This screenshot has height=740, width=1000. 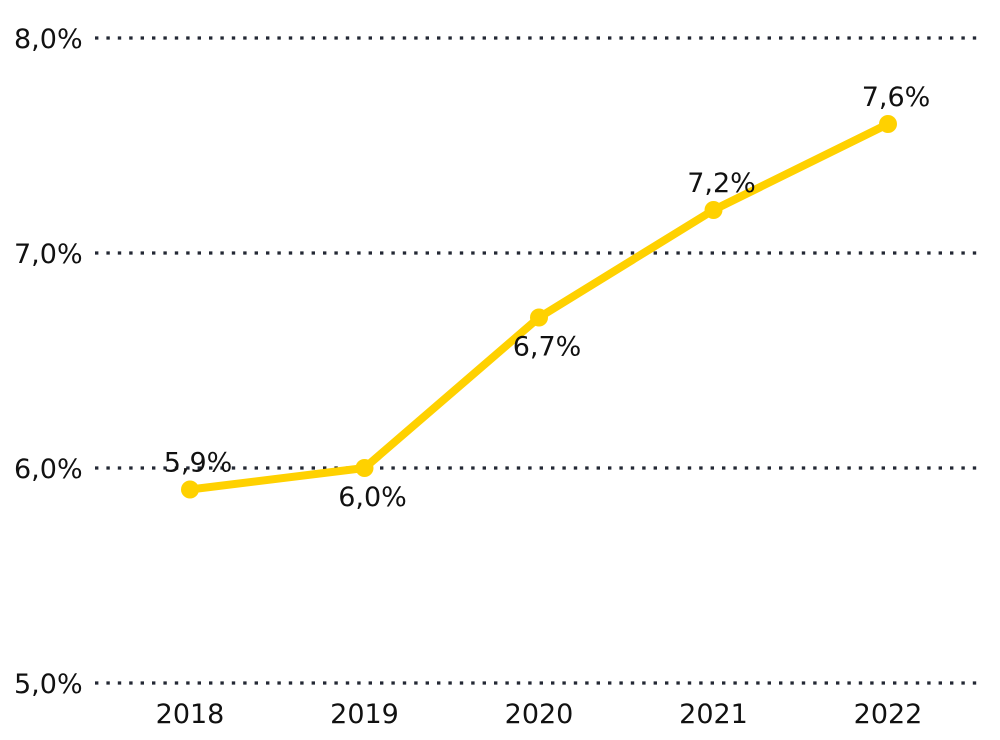 What do you see at coordinates (888, 714) in the screenshot?
I see `x-axis-tick-label: 2022` at bounding box center [888, 714].